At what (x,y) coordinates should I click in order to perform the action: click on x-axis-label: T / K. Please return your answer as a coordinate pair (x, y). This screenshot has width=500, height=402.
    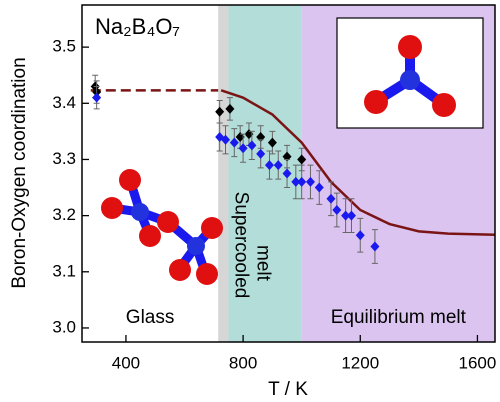
    Looking at the image, I should click on (288, 389).